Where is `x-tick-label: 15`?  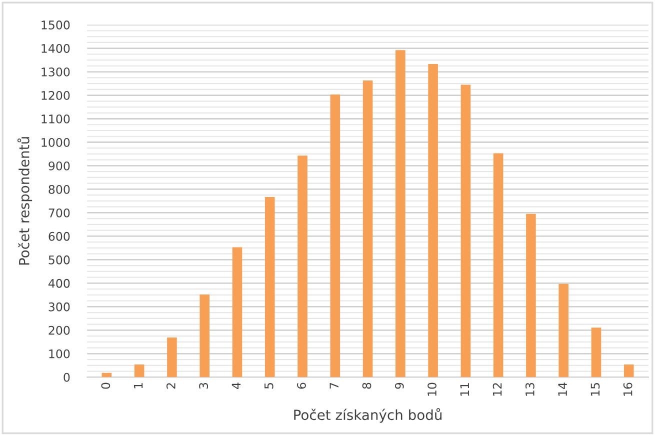
x-tick-label: 15 is located at coordinates (595, 389).